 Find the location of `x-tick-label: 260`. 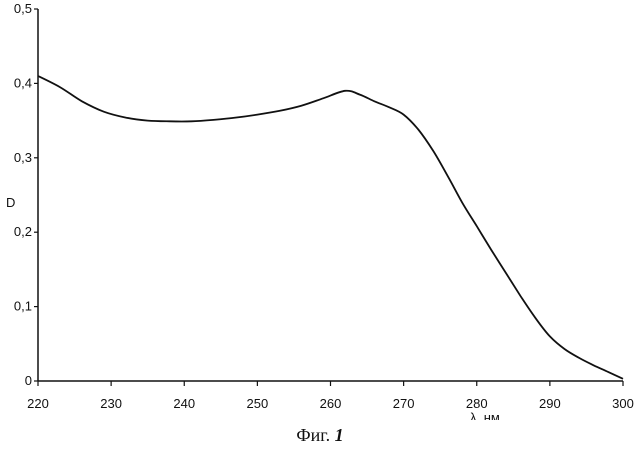

x-tick-label: 260 is located at coordinates (331, 403).